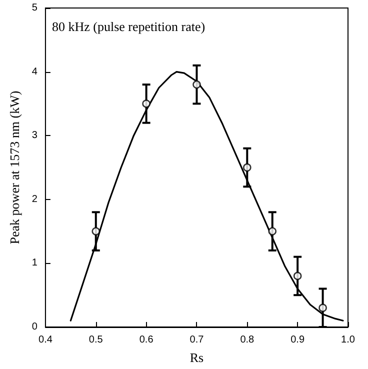 This screenshot has height=369, width=368. I want to click on x-tick-label: 0.6, so click(146, 340).